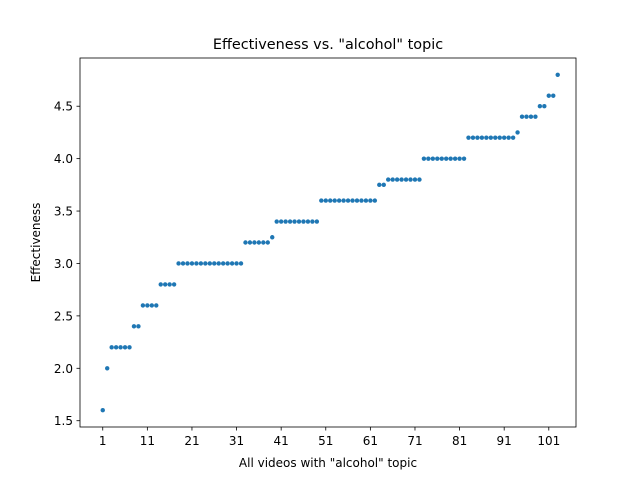 The width and height of the screenshot is (640, 480). I want to click on x-tick-label: 1, so click(103, 441).